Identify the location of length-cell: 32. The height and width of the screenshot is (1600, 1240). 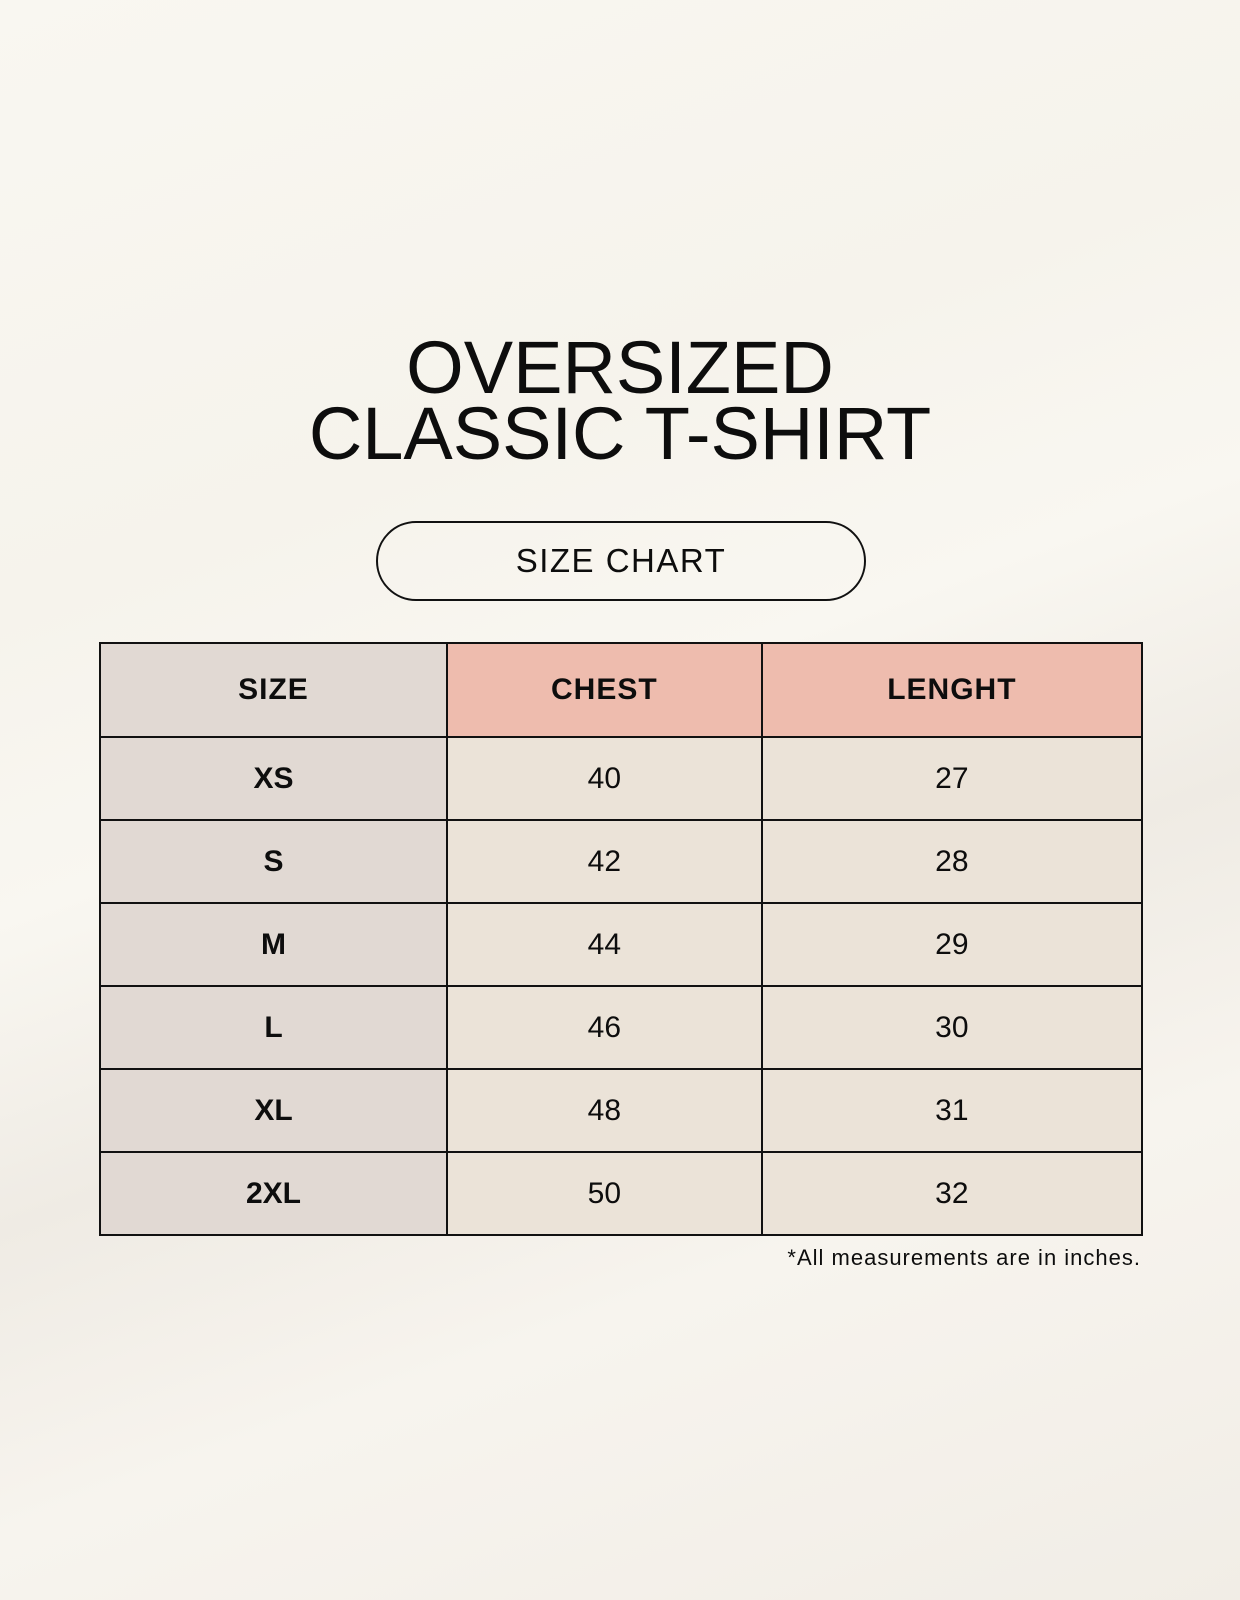
(952, 1193).